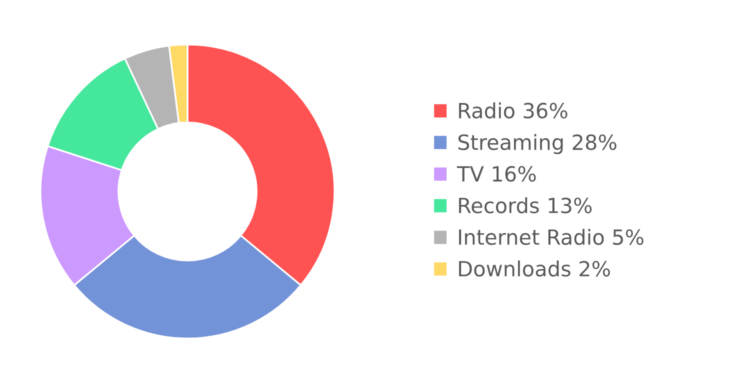 The height and width of the screenshot is (383, 750). Describe the element at coordinates (551, 236) in the screenshot. I see `legend-label: Internet Radio 5%` at that location.